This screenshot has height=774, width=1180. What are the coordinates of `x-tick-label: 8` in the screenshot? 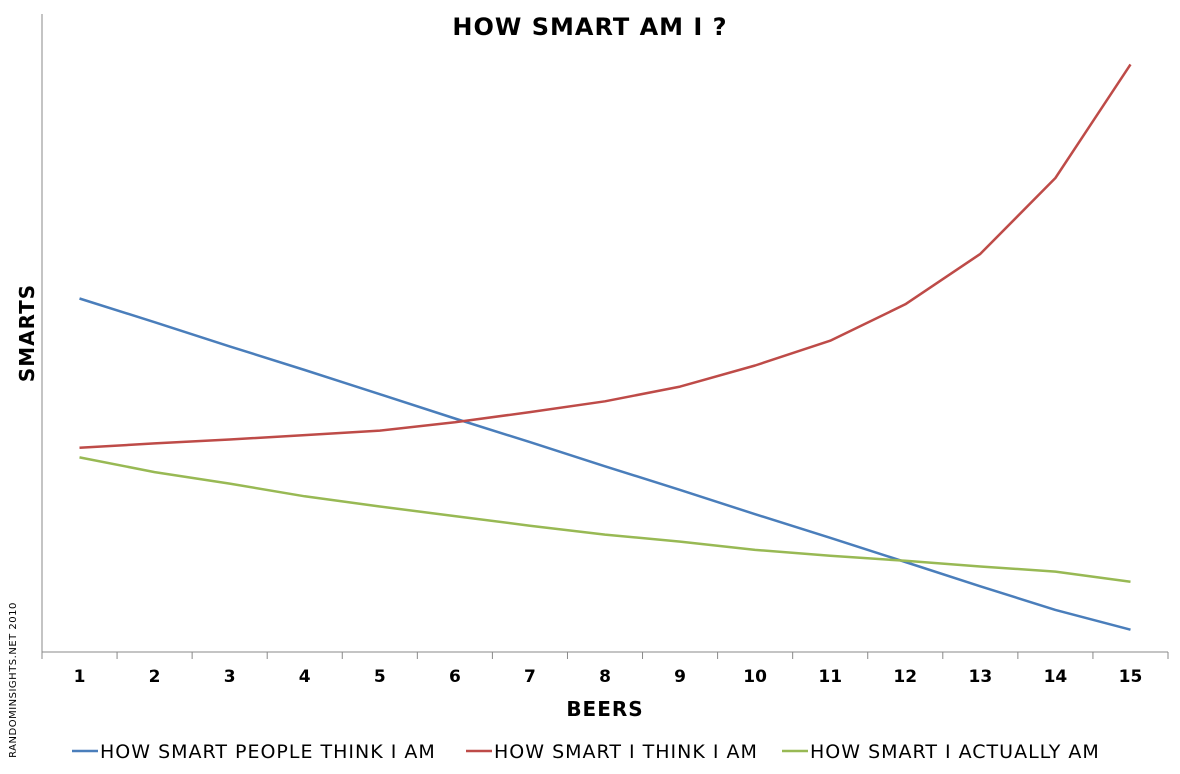 It's located at (605, 677).